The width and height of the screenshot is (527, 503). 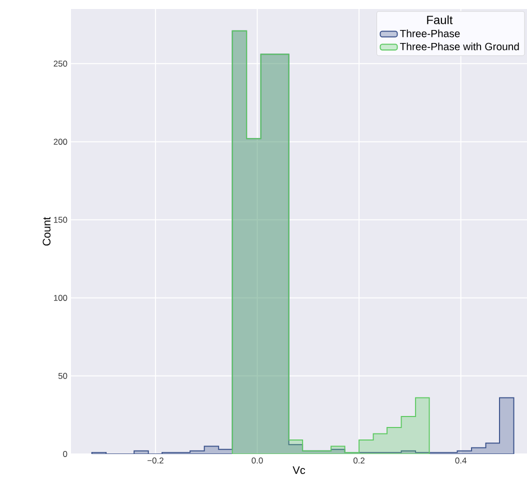 What do you see at coordinates (61, 297) in the screenshot?
I see `y-tick-label: 100` at bounding box center [61, 297].